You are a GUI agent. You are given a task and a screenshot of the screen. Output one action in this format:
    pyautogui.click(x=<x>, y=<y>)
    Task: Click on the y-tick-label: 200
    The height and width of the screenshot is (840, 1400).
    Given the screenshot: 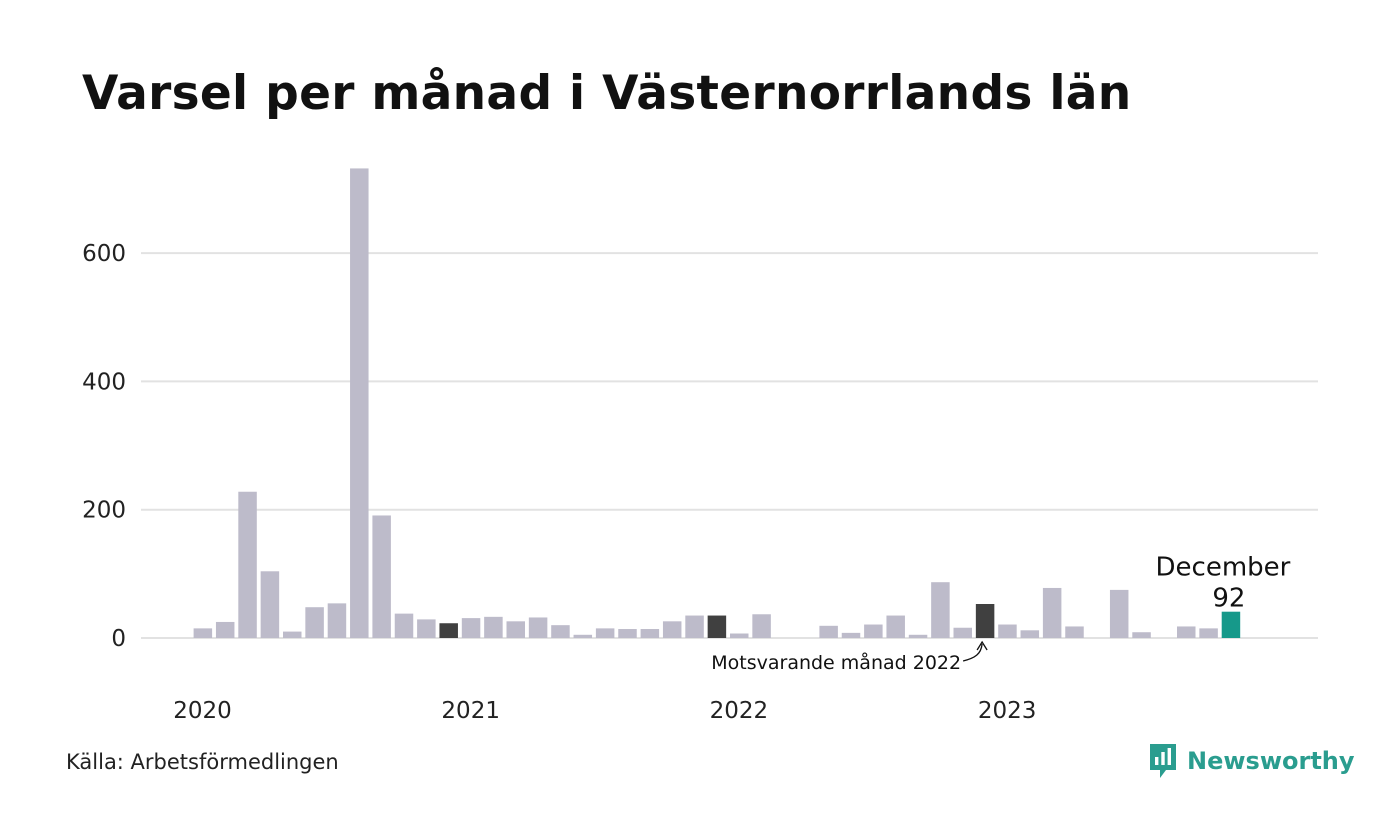 What is the action you would take?
    pyautogui.click(x=104, y=511)
    